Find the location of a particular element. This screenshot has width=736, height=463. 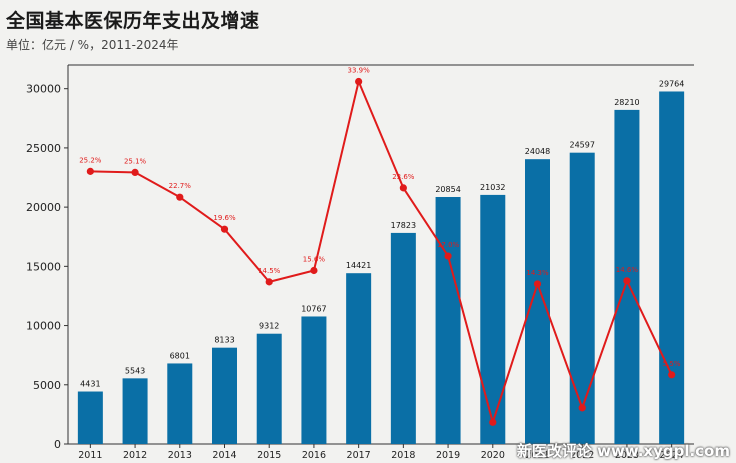

y-tick-label: 5000 is located at coordinates (47, 385).